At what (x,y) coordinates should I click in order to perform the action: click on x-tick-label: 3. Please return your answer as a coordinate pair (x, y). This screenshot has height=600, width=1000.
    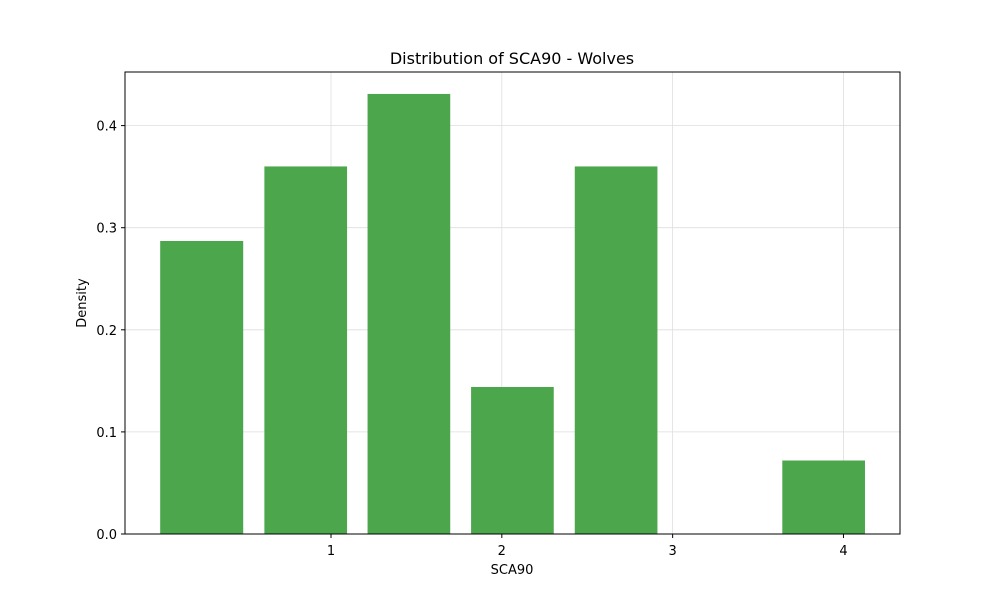
    Looking at the image, I should click on (673, 551).